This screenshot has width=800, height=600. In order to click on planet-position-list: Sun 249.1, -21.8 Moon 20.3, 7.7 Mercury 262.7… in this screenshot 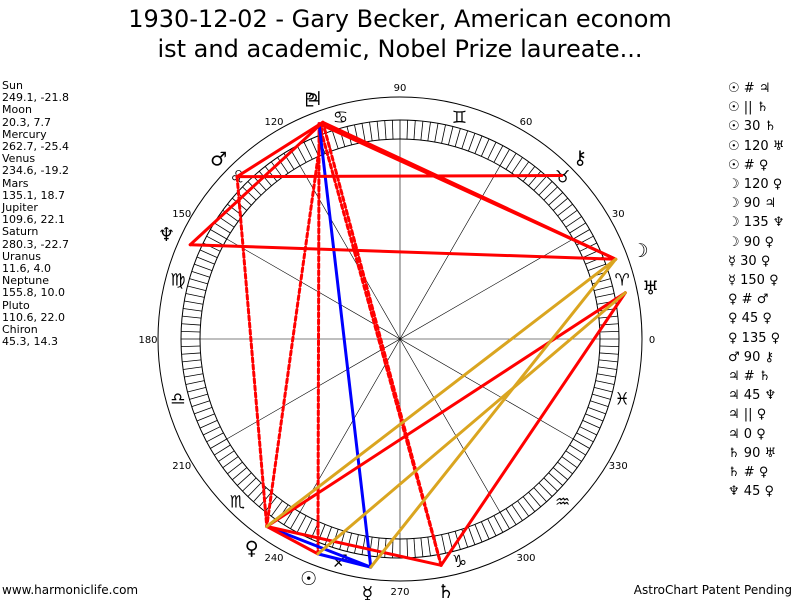, I will do `click(35, 214)`.